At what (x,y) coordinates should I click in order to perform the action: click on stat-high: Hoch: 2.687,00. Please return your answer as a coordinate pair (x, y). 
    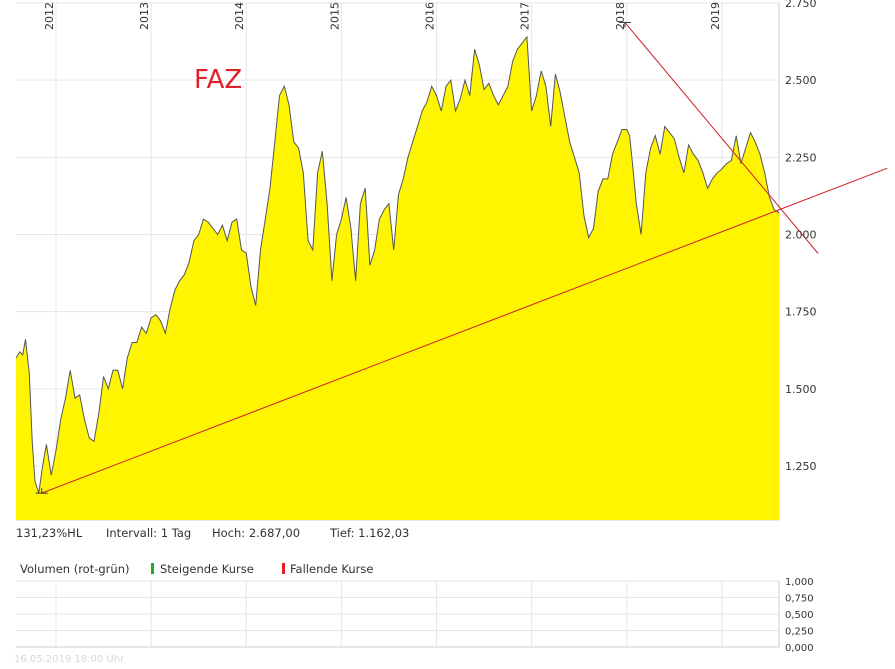
    Looking at the image, I should click on (256, 533).